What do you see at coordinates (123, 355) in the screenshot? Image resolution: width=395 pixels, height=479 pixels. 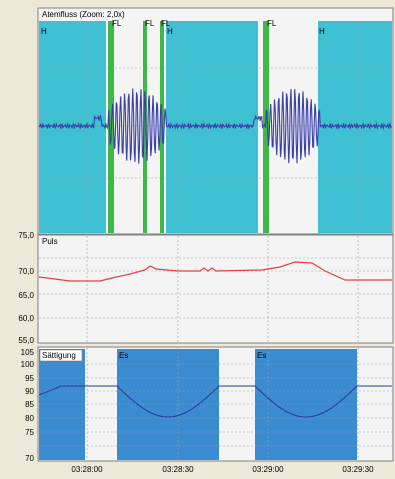 I see `saturation-event-label-1: Es` at bounding box center [123, 355].